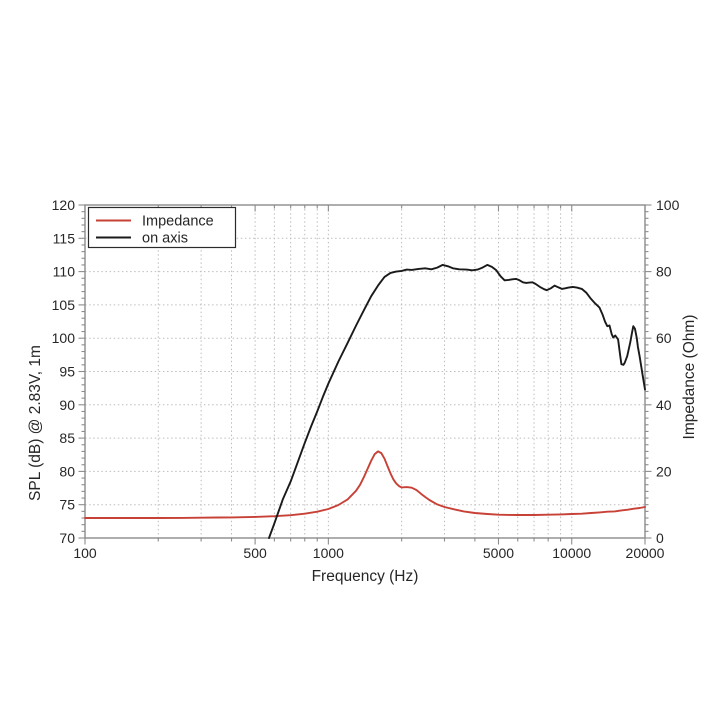  What do you see at coordinates (64, 238) in the screenshot?
I see `y-left-tick-label: 115` at bounding box center [64, 238].